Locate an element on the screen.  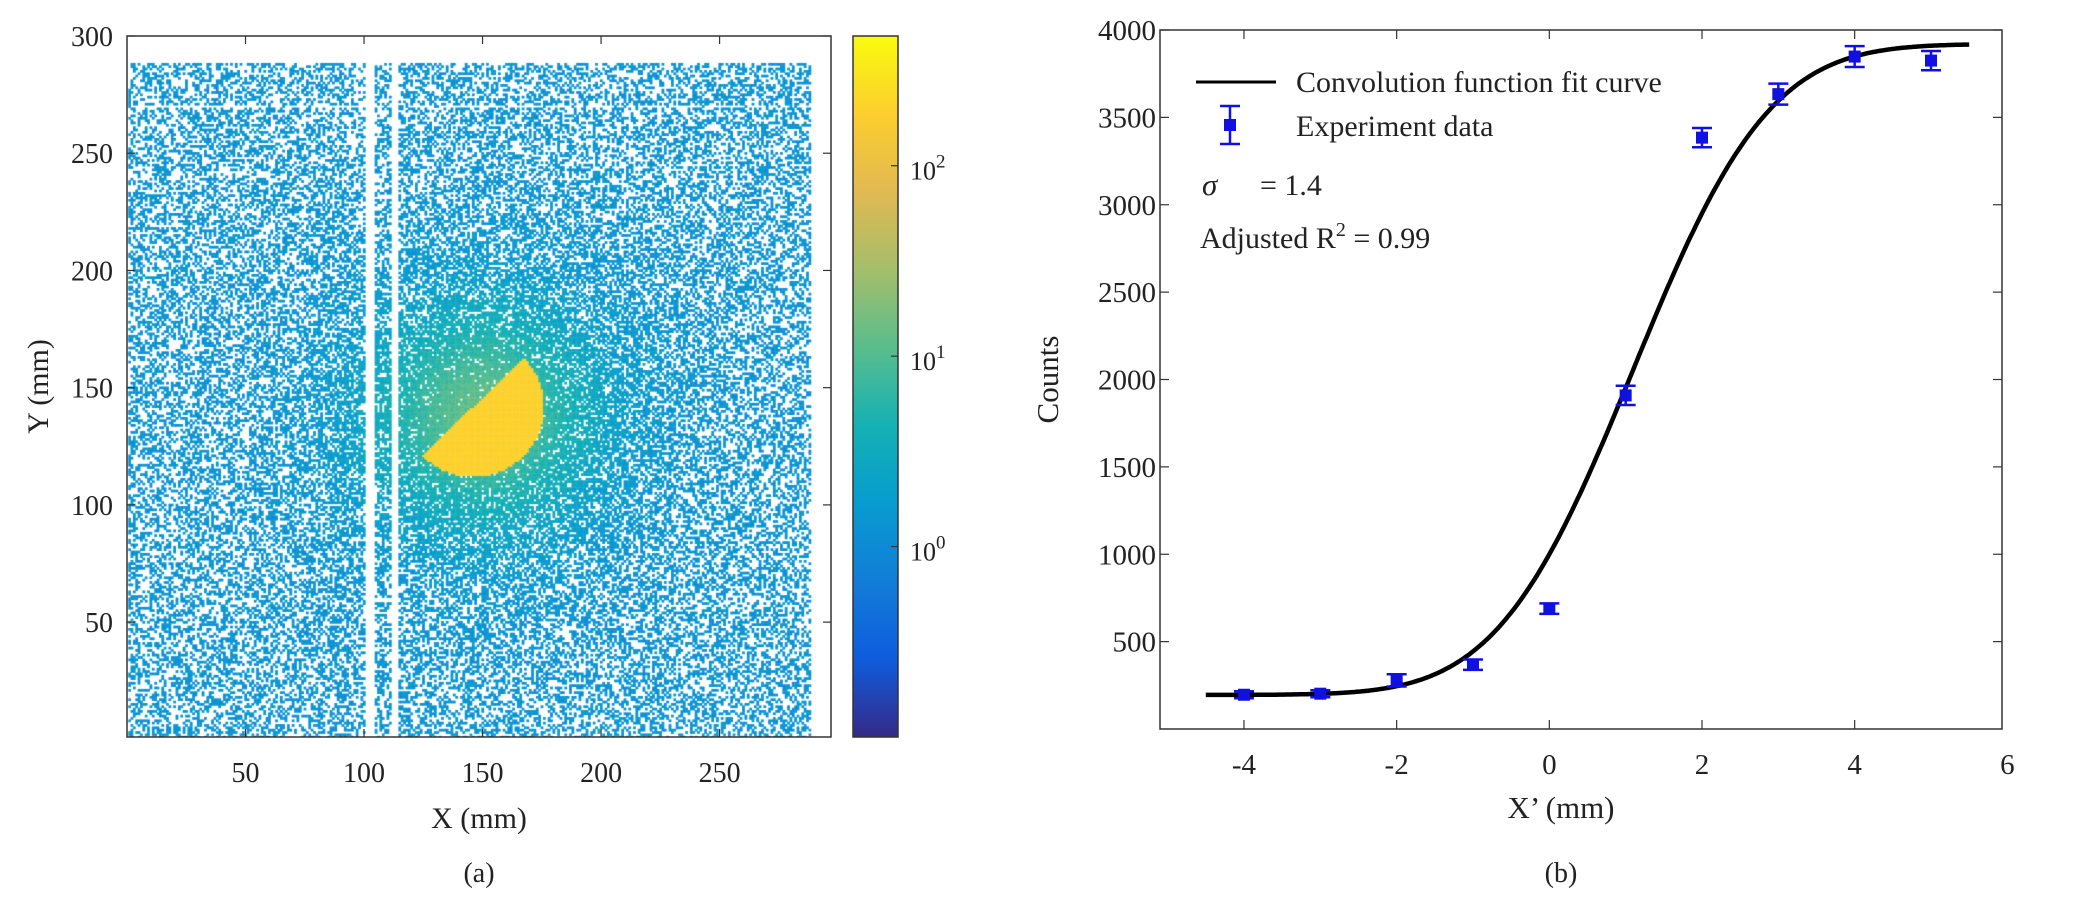
y-tick-label: 500 is located at coordinates (1135, 643).